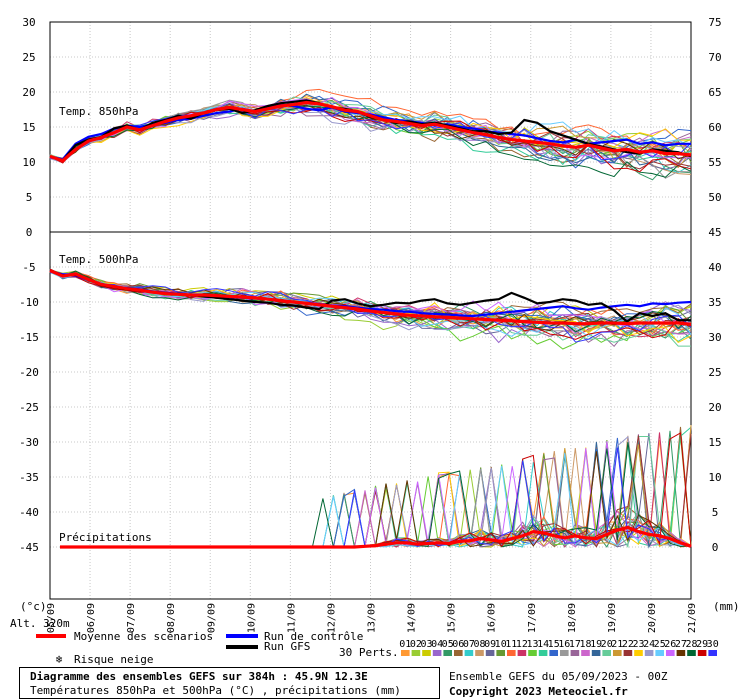  What do you see at coordinates (692, 618) in the screenshot?
I see `x-tick-label: 21/09` at bounding box center [692, 618].